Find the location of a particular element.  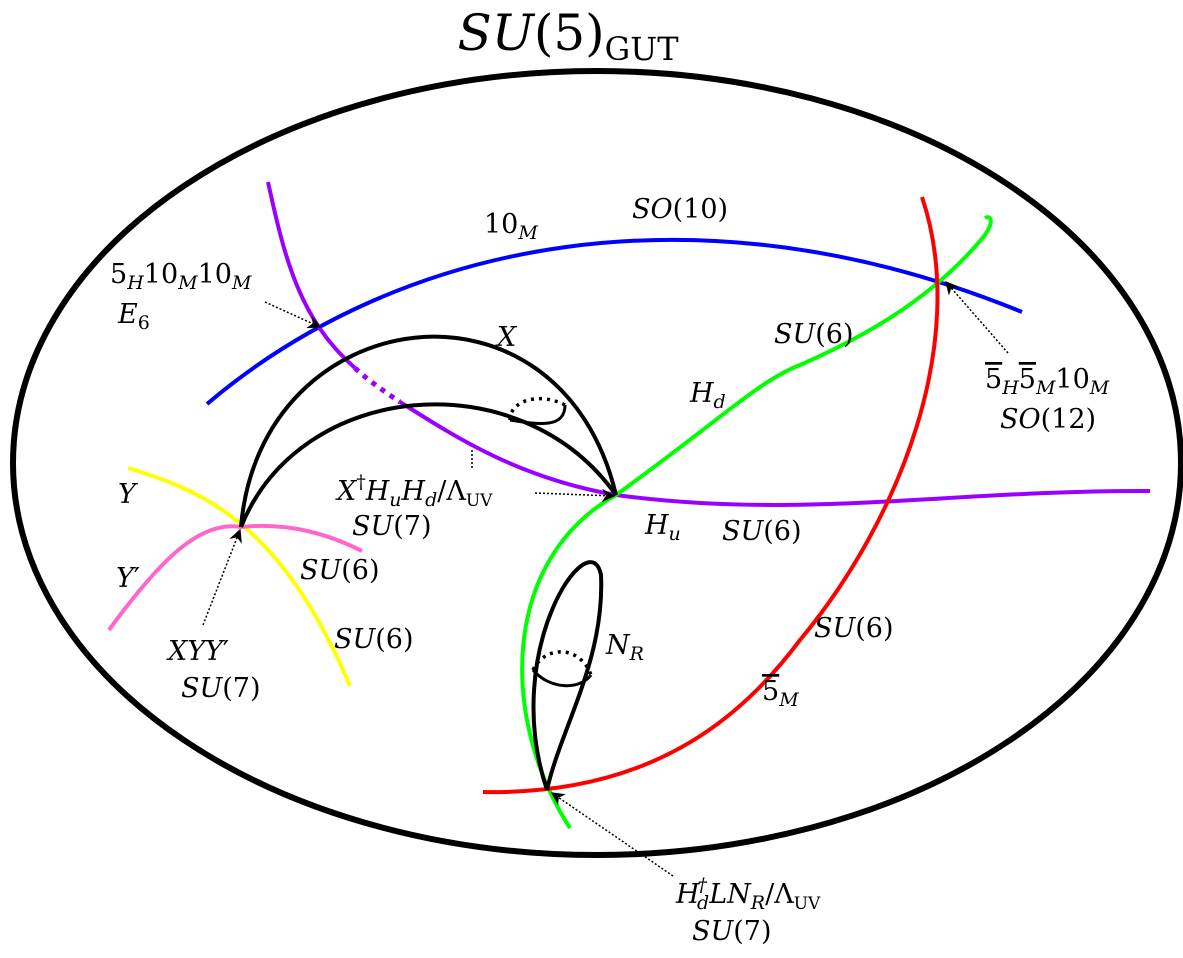

curve-NR-loop-solid is located at coordinates (562, 678).